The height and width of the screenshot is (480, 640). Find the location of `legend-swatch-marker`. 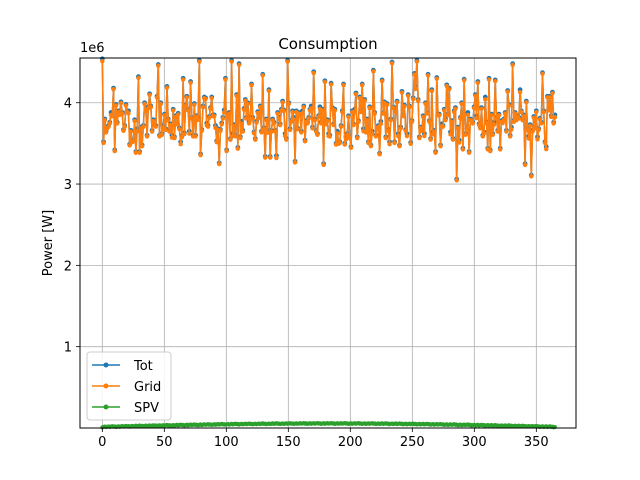

legend-swatch-marker is located at coordinates (106, 365).